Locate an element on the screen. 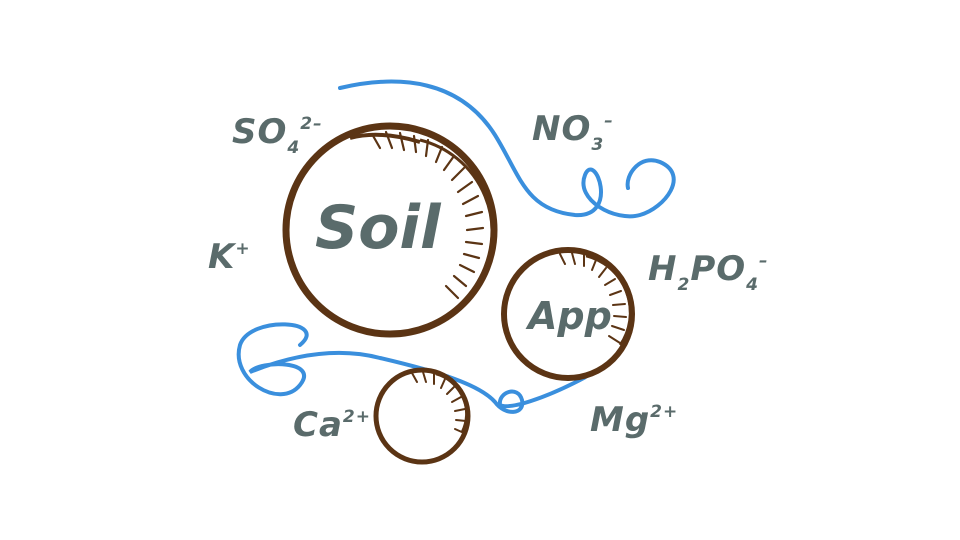 This screenshot has width=960, height=540. ion-phosphate-sup: – is located at coordinates (763, 260).